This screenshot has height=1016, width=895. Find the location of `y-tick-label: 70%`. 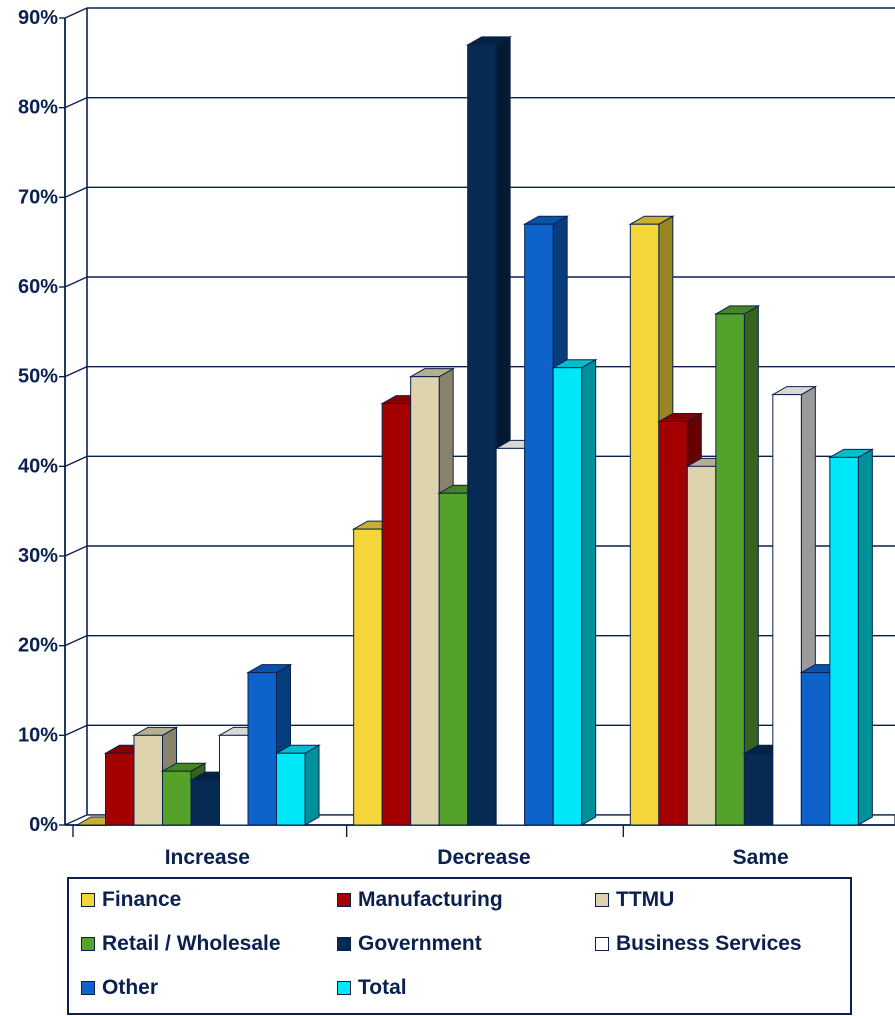

y-tick-label: 70% is located at coordinates (38, 197).